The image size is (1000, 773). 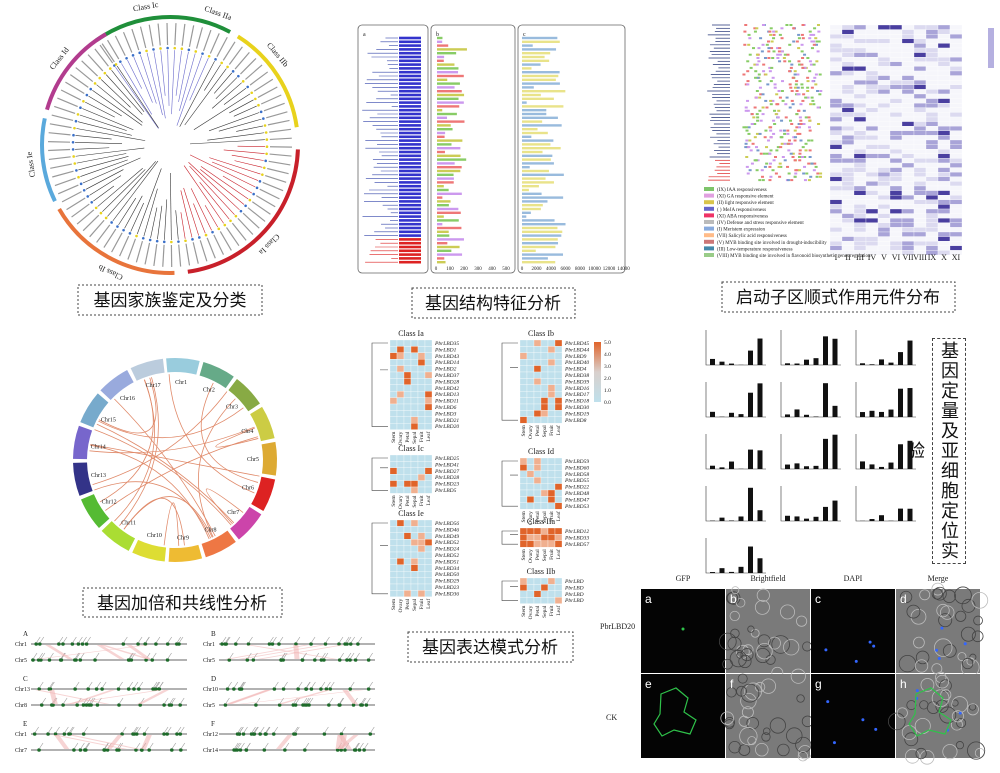 What do you see at coordinates (343, 742) in the screenshot?
I see `synteny-block` at bounding box center [343, 742].